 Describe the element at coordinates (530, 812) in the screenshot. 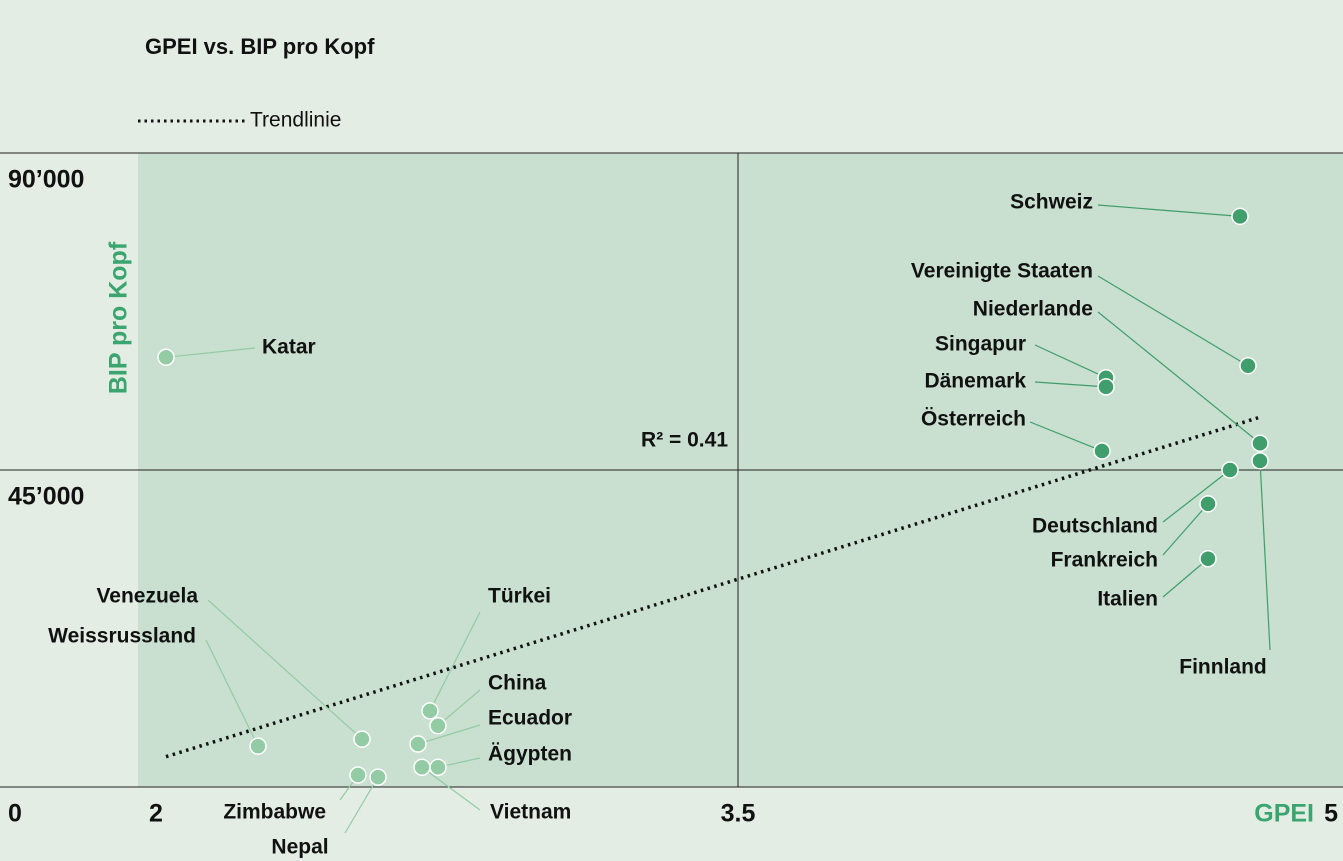

I see `point-label: Vietnam` at that location.